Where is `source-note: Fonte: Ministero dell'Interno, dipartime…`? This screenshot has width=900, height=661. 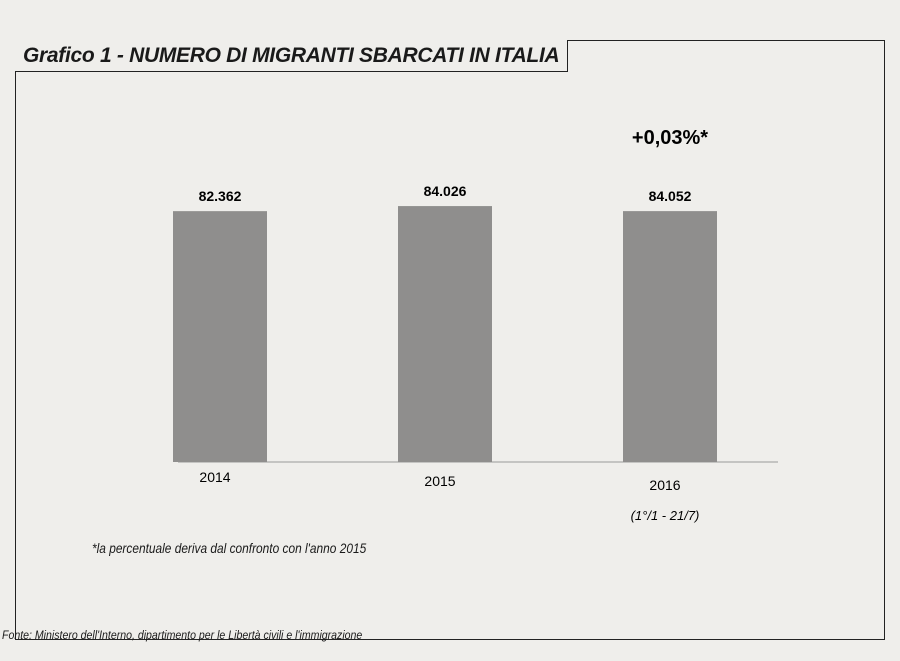 source-note: Fonte: Ministero dell'Interno, dipartime… is located at coordinates (182, 635).